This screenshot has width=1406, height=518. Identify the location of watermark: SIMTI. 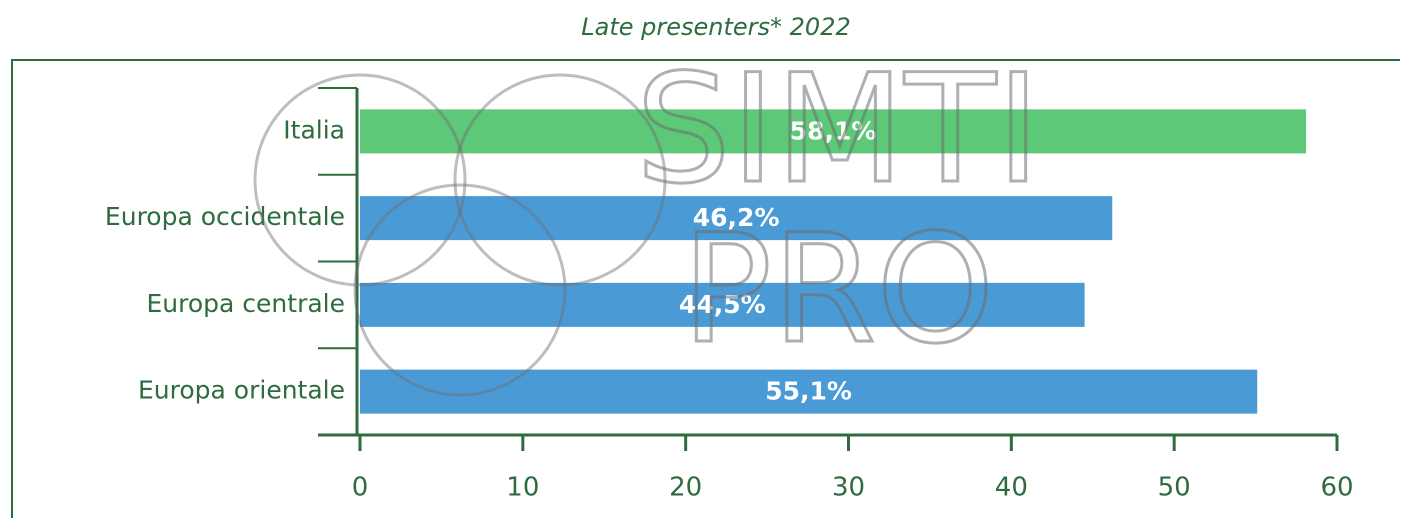
(838, 130).